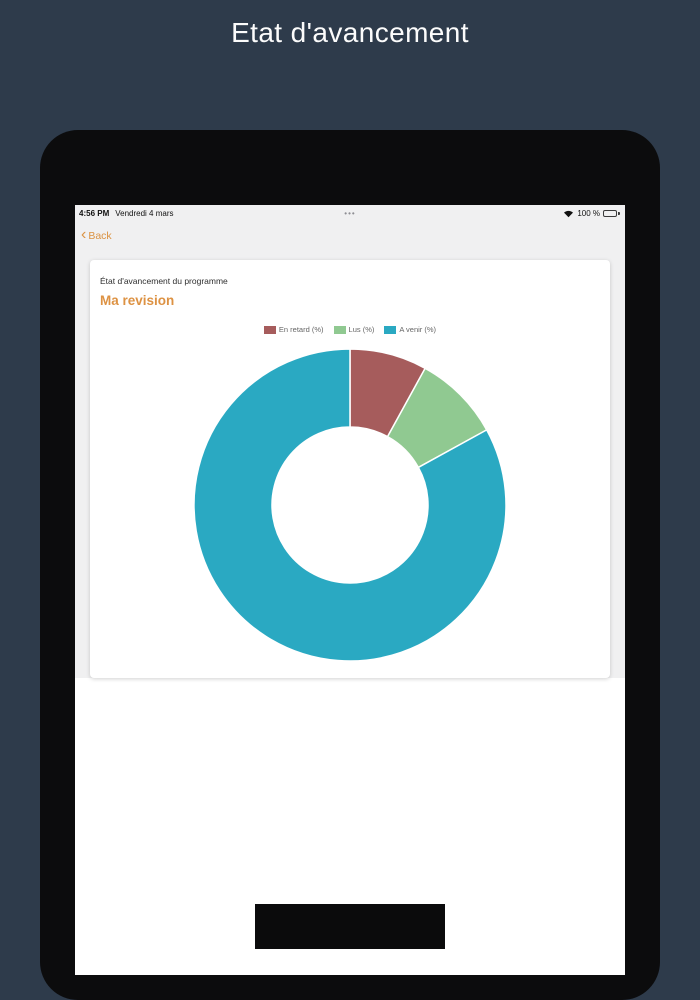  I want to click on status-left: 4:56 PM Vendredi 4 mars, so click(126, 213).